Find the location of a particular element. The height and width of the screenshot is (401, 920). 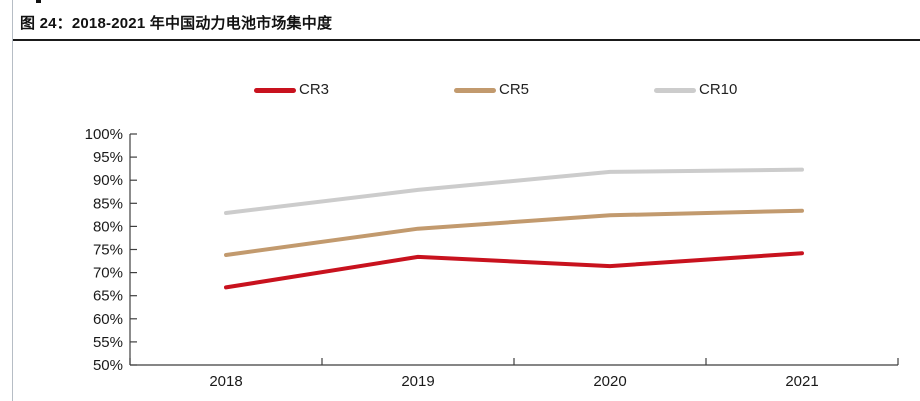

y-axis-label: 90% is located at coordinates (108, 180).